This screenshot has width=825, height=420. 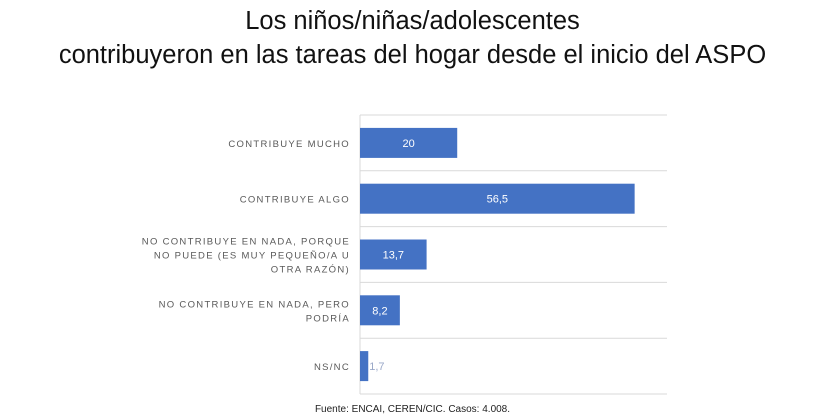 I want to click on category-label-1: CONTRIBUYE ALGO, so click(x=295, y=200).